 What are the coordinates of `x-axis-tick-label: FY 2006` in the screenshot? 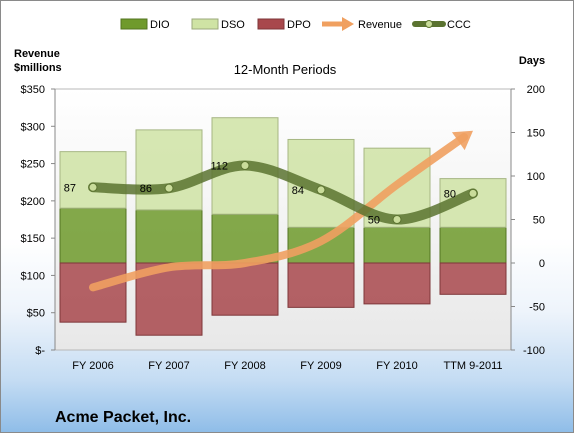 It's located at (92, 366).